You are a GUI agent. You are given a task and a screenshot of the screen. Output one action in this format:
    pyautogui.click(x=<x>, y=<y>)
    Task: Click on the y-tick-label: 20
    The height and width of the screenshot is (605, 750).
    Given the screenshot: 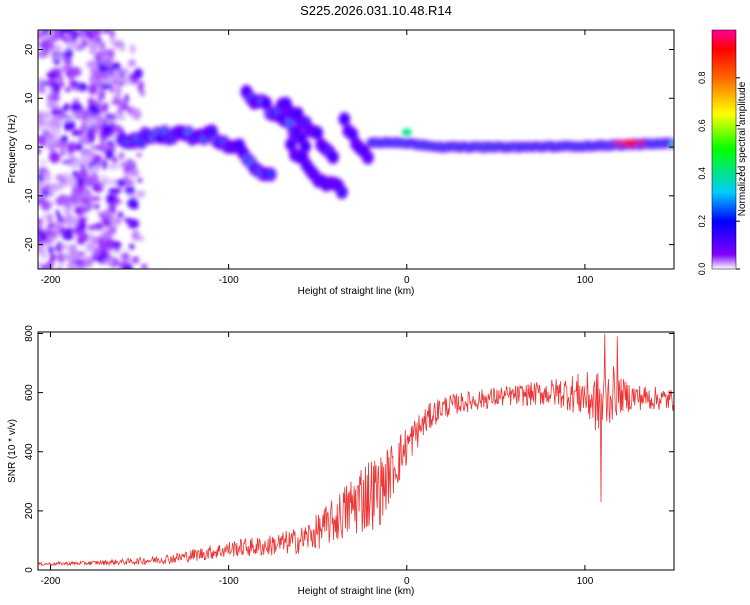 What is the action you would take?
    pyautogui.click(x=29, y=50)
    